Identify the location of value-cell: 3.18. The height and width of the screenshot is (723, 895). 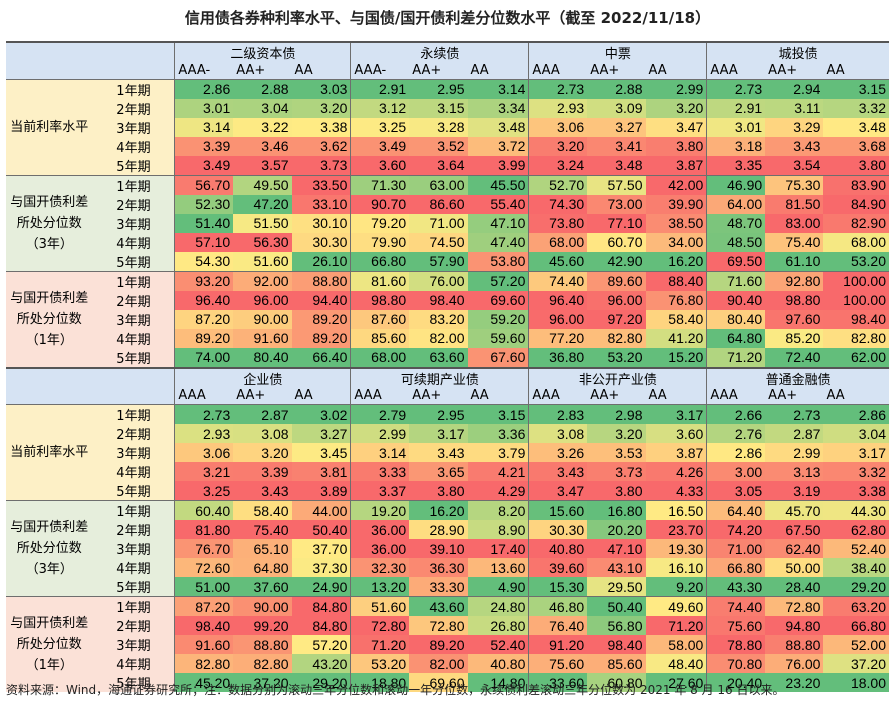
(736, 146).